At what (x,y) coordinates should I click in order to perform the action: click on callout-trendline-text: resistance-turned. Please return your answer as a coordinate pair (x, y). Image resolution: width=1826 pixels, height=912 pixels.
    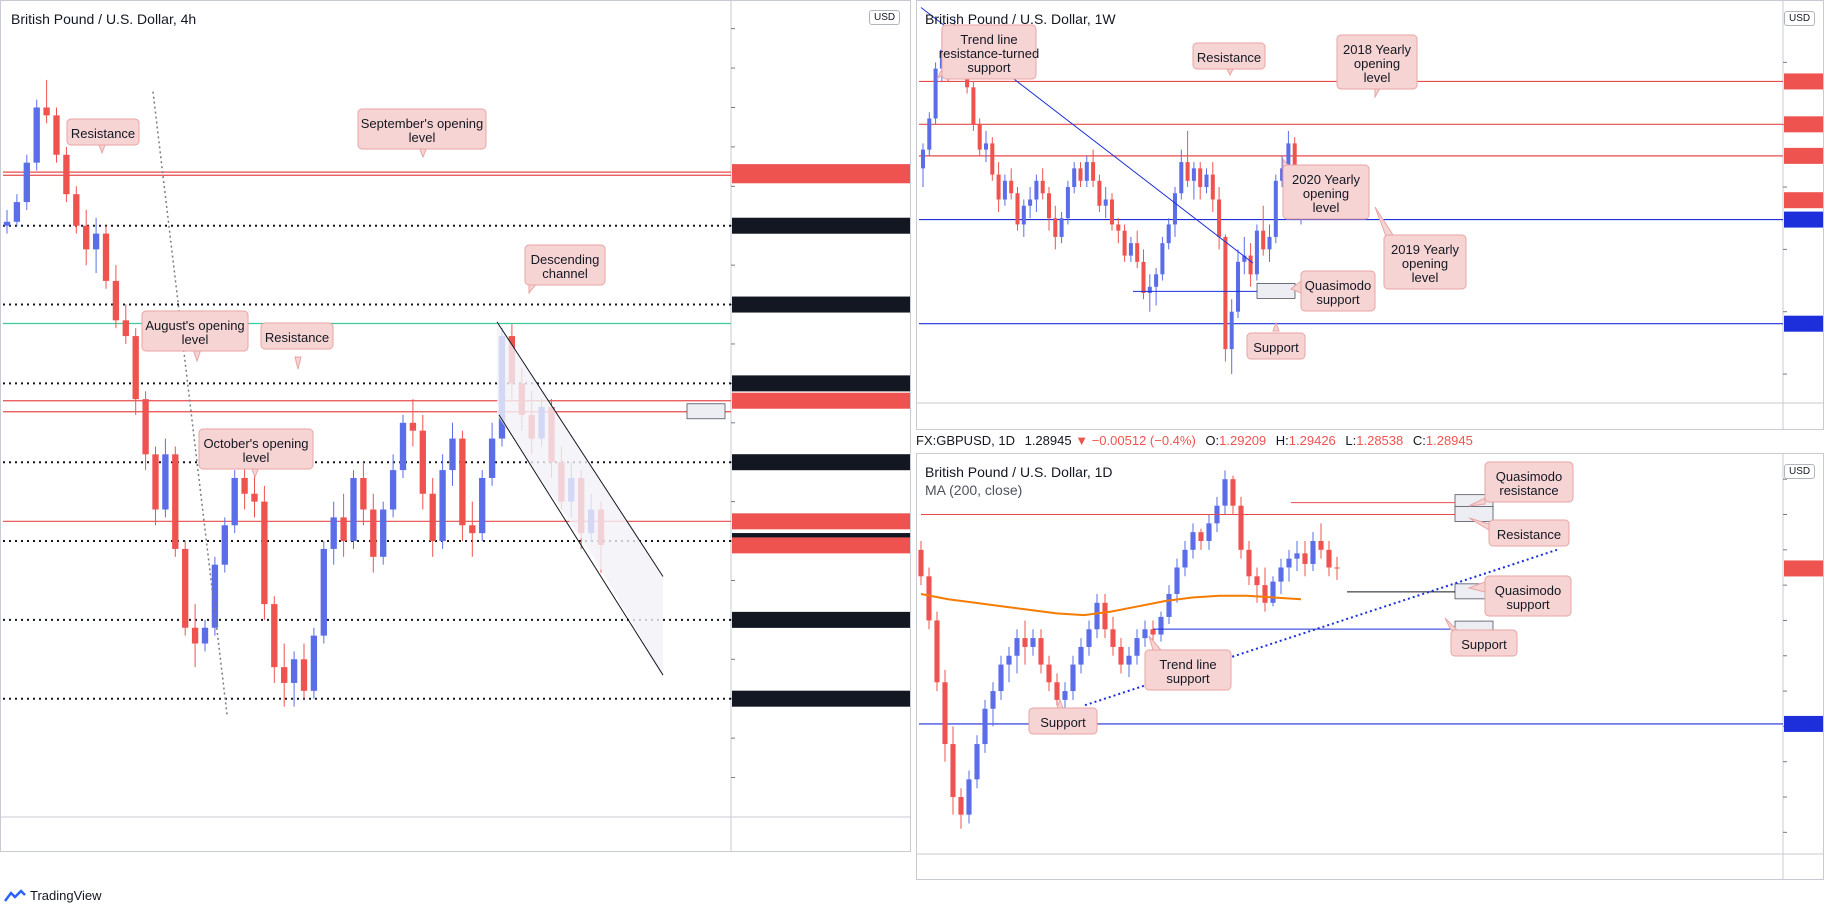
    Looking at the image, I should click on (989, 53).